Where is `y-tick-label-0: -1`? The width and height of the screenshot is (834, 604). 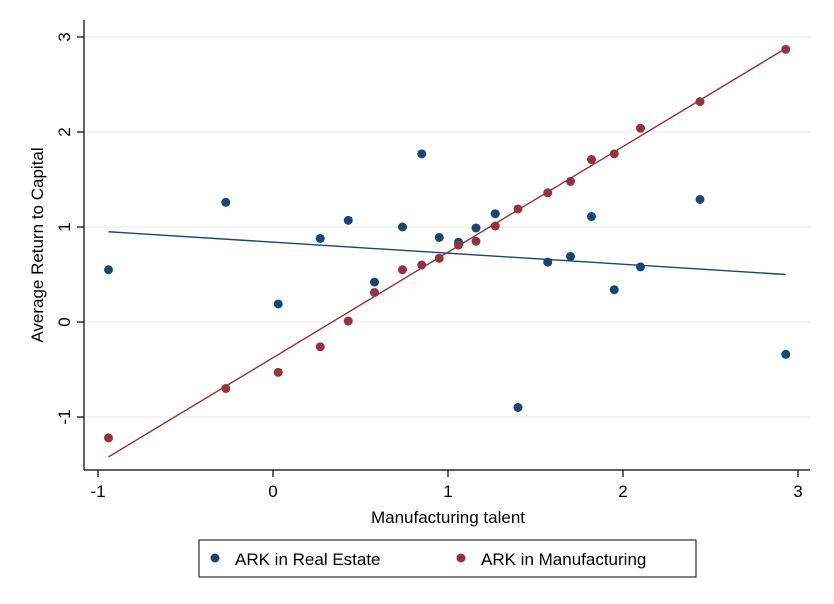 y-tick-label-0: -1 is located at coordinates (64, 416).